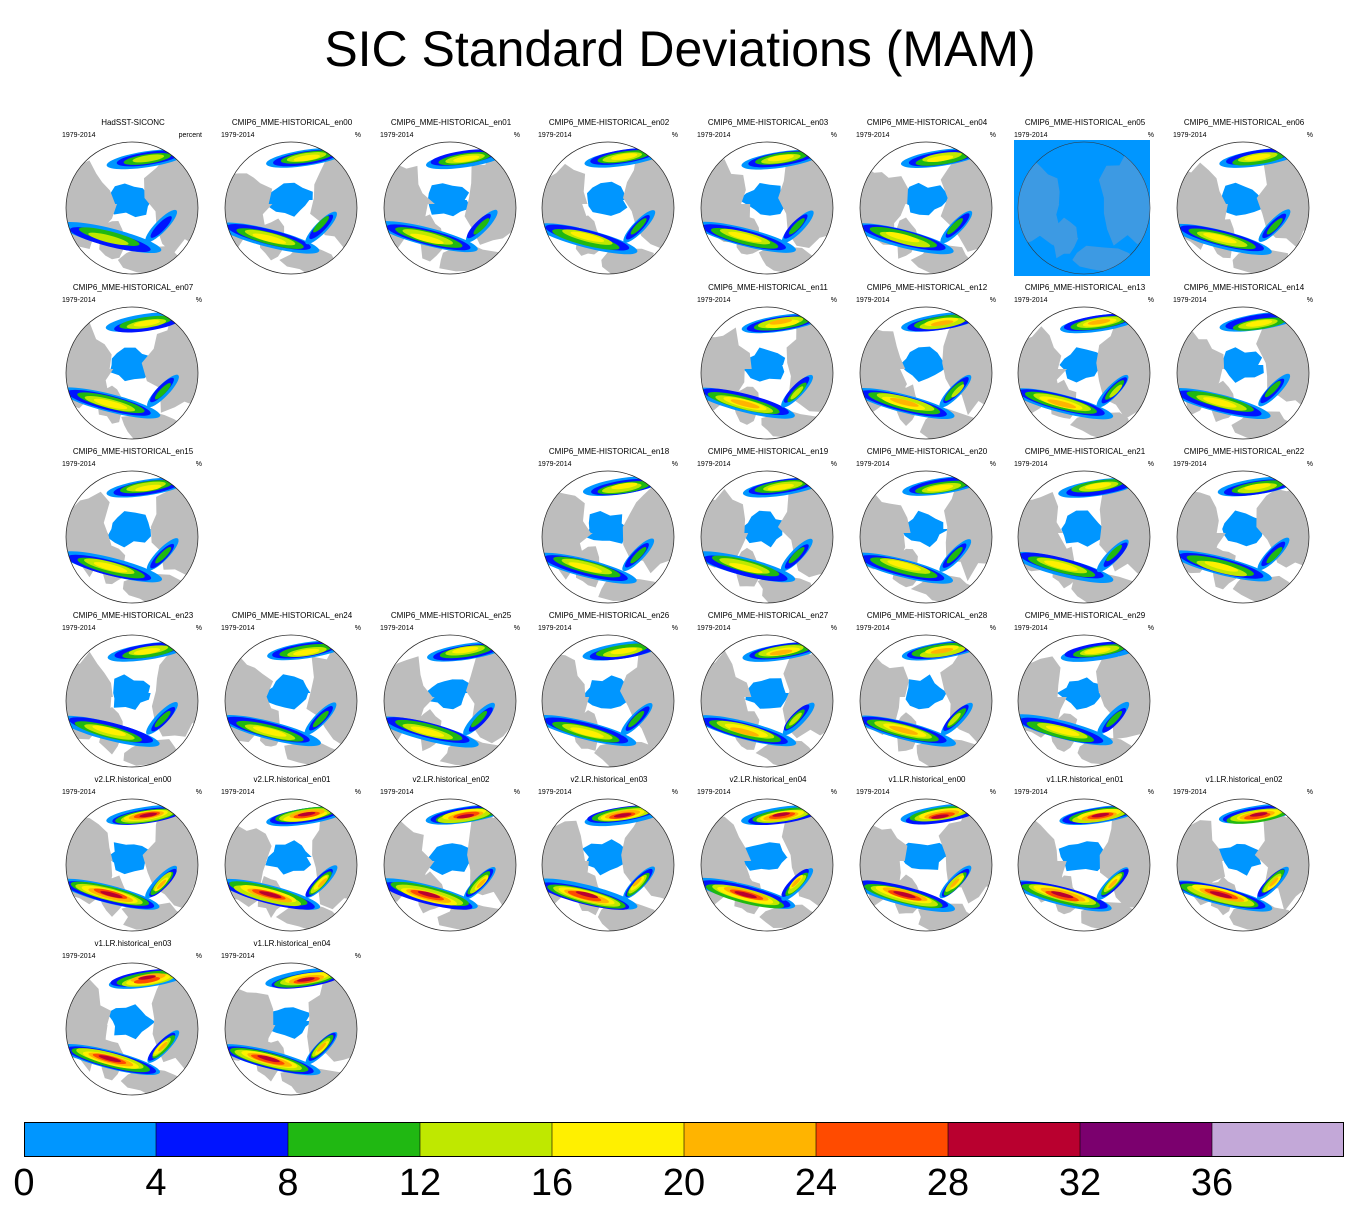 The height and width of the screenshot is (1227, 1360). Describe the element at coordinates (1244, 122) in the screenshot. I see `panel-title: CMIP6_MME-HISTORICAL_en06` at that location.